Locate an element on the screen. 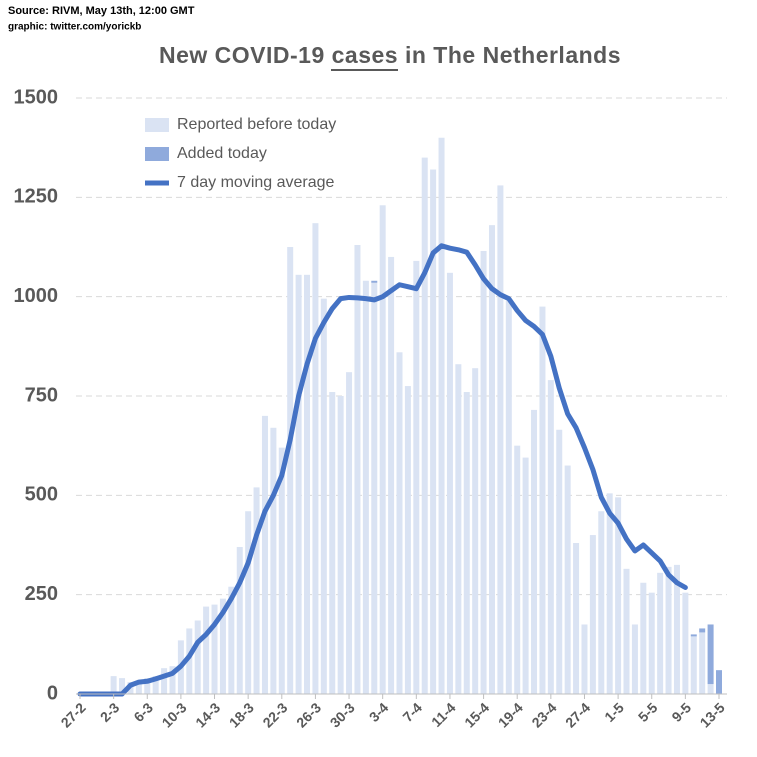 This screenshot has height=757, width=757. y-tick-label: 500 is located at coordinates (41, 495).